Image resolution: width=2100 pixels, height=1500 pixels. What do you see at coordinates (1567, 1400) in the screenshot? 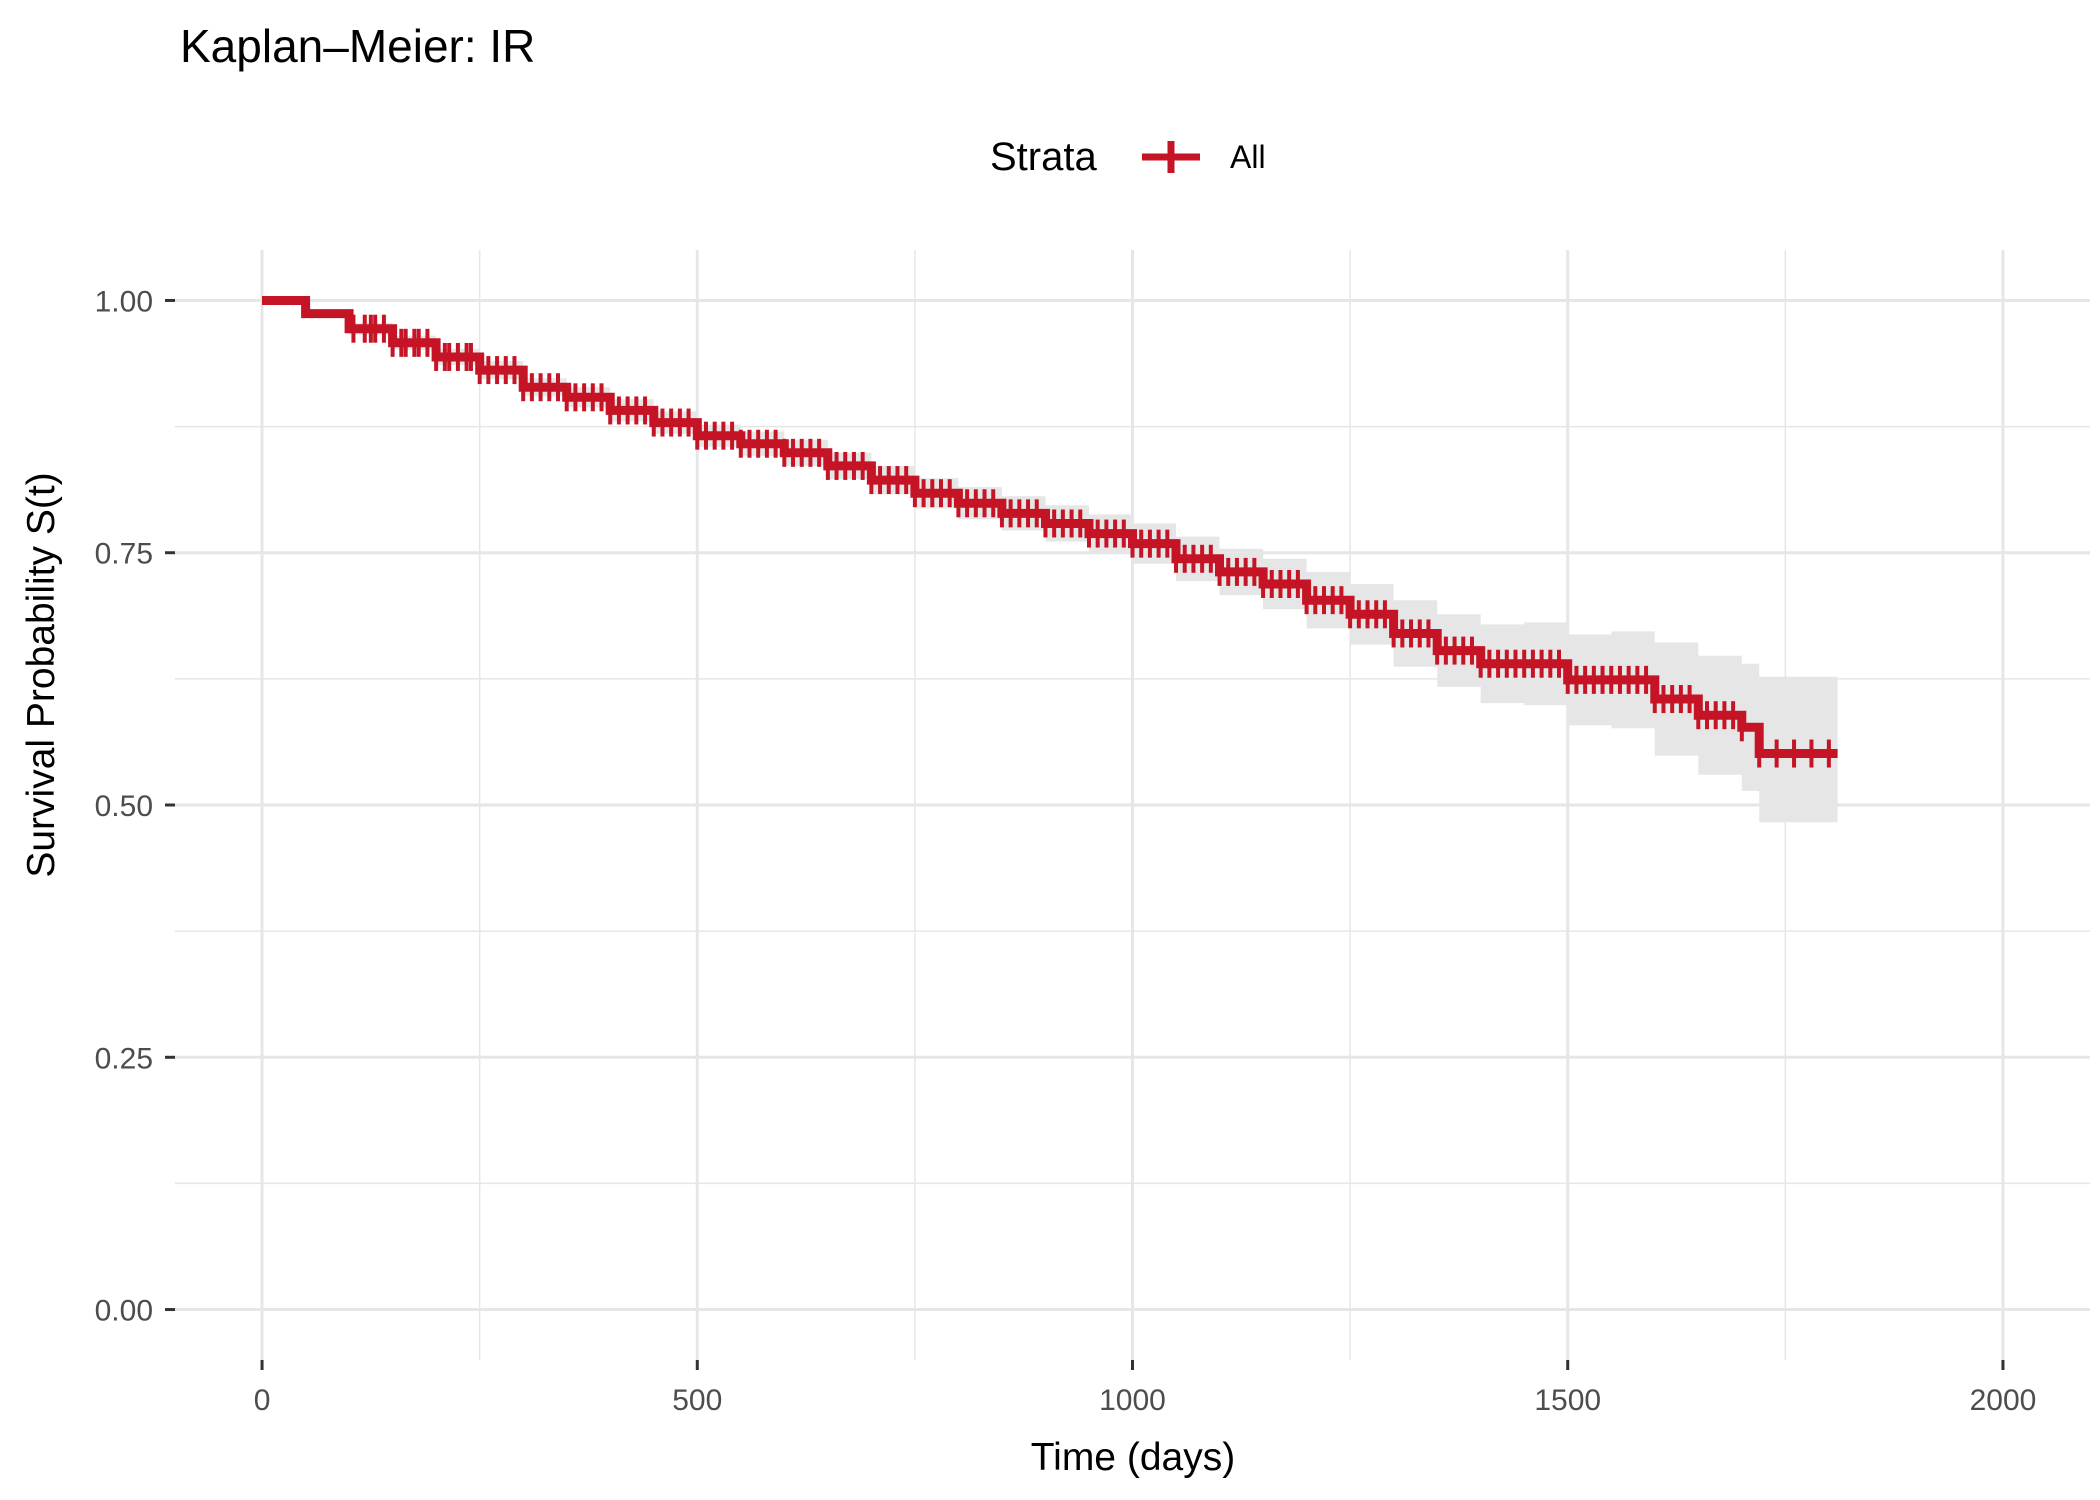
I see `x-tick-label: 1500` at bounding box center [1567, 1400].